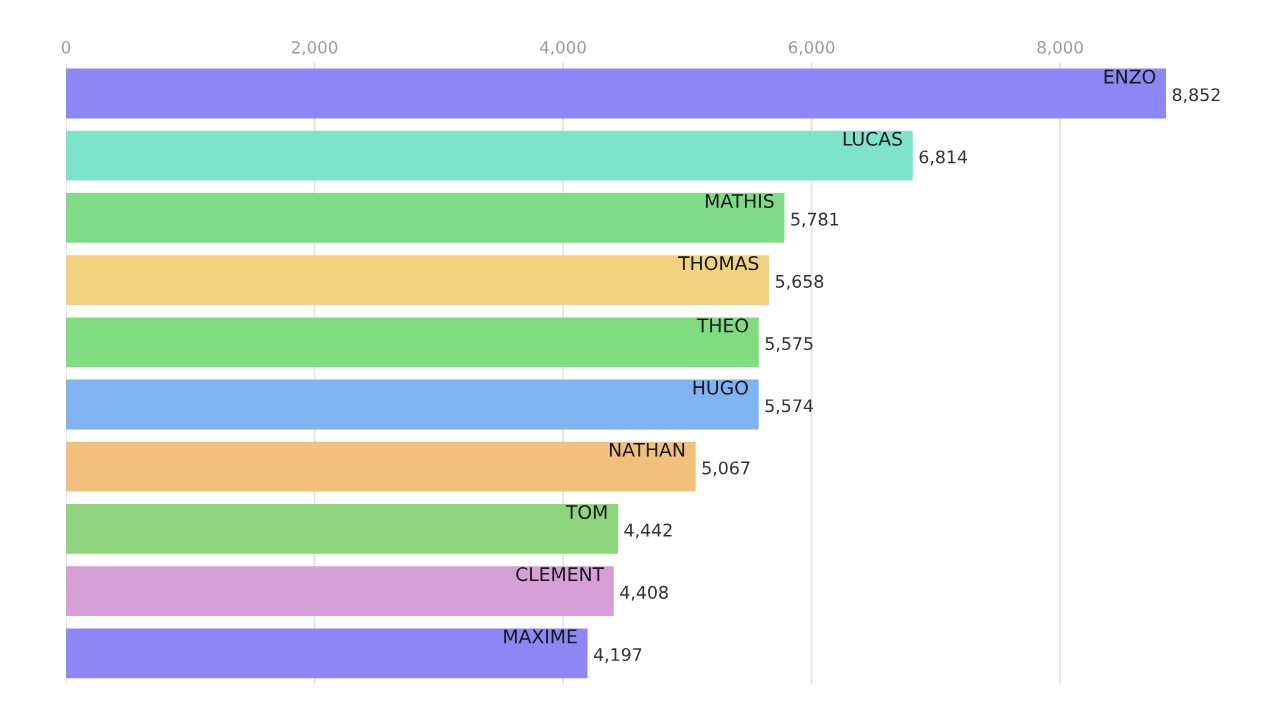 Image resolution: width=1280 pixels, height=720 pixels. What do you see at coordinates (722, 325) in the screenshot?
I see `y-tick-label: THEO` at bounding box center [722, 325].